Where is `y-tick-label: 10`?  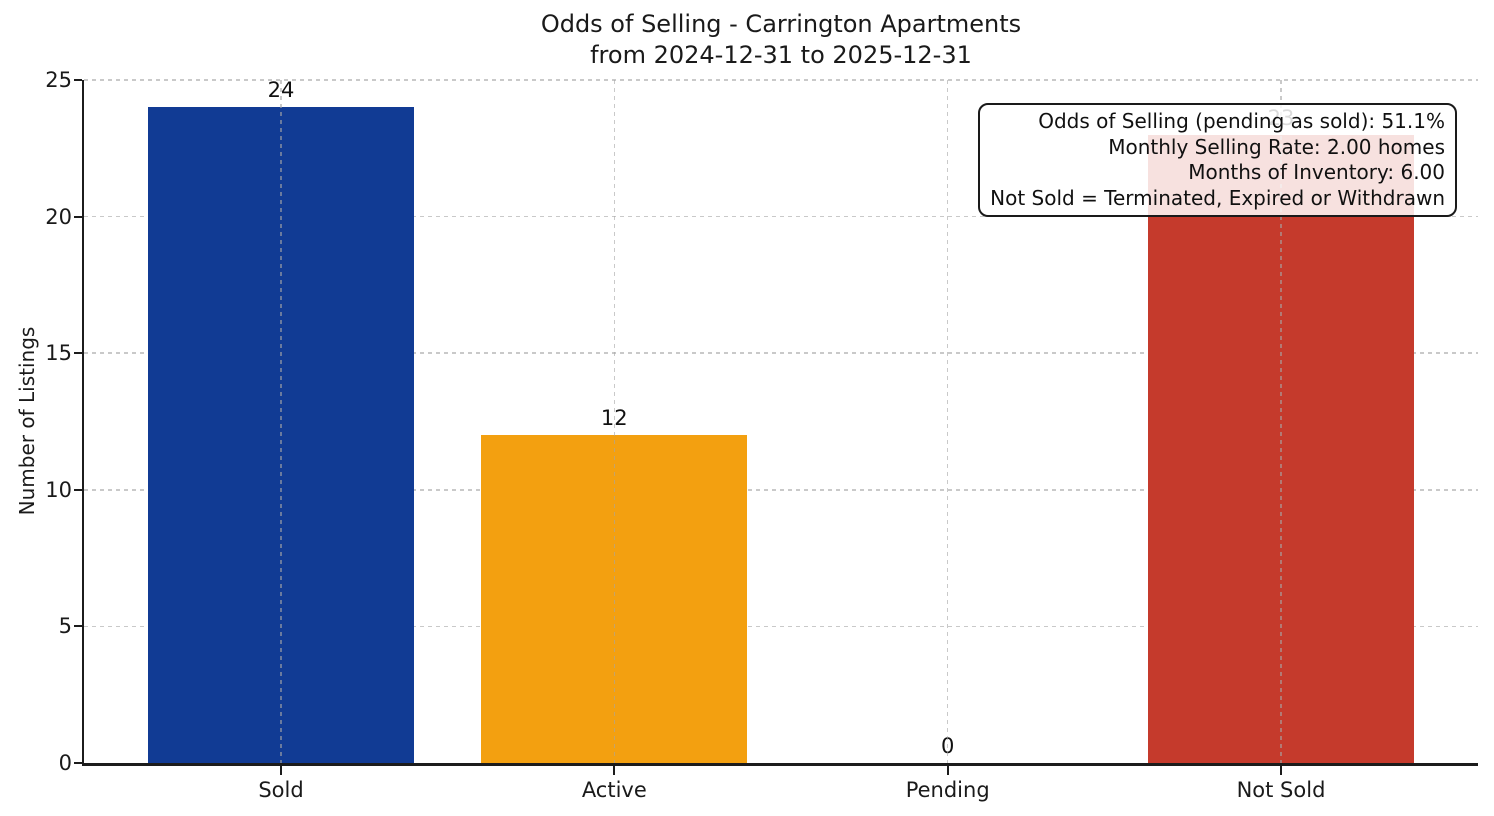 y-tick-label: 10 is located at coordinates (58, 489).